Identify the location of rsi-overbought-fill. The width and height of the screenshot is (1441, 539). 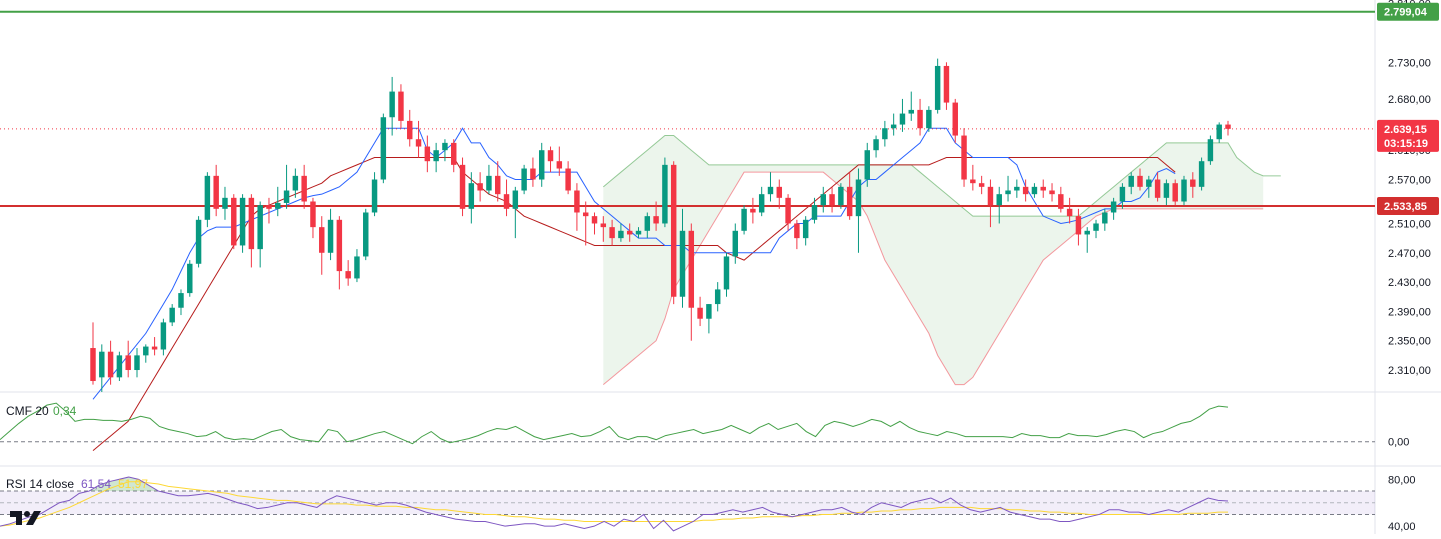
(614, 484).